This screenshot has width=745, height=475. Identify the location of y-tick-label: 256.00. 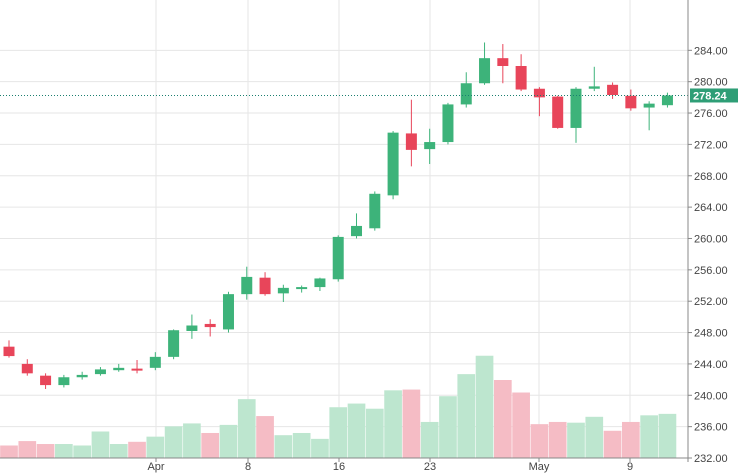
(711, 271).